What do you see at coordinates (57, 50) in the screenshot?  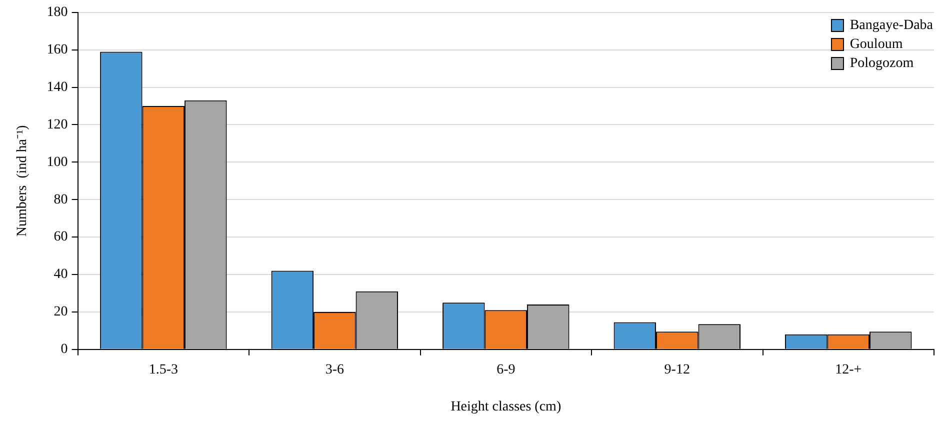 I see `y-tick-label: 160` at bounding box center [57, 50].